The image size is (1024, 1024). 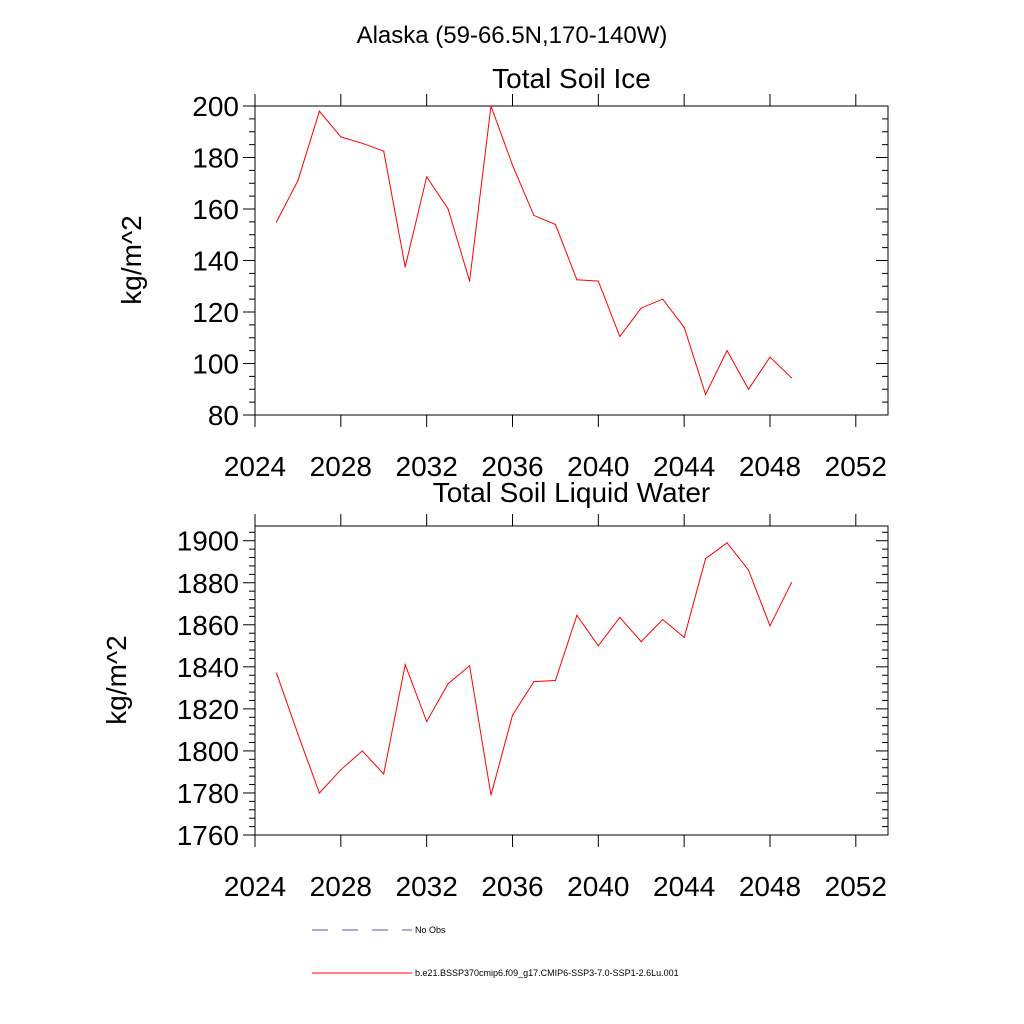 What do you see at coordinates (208, 541) in the screenshot?
I see `y-tick-label: 1900` at bounding box center [208, 541].